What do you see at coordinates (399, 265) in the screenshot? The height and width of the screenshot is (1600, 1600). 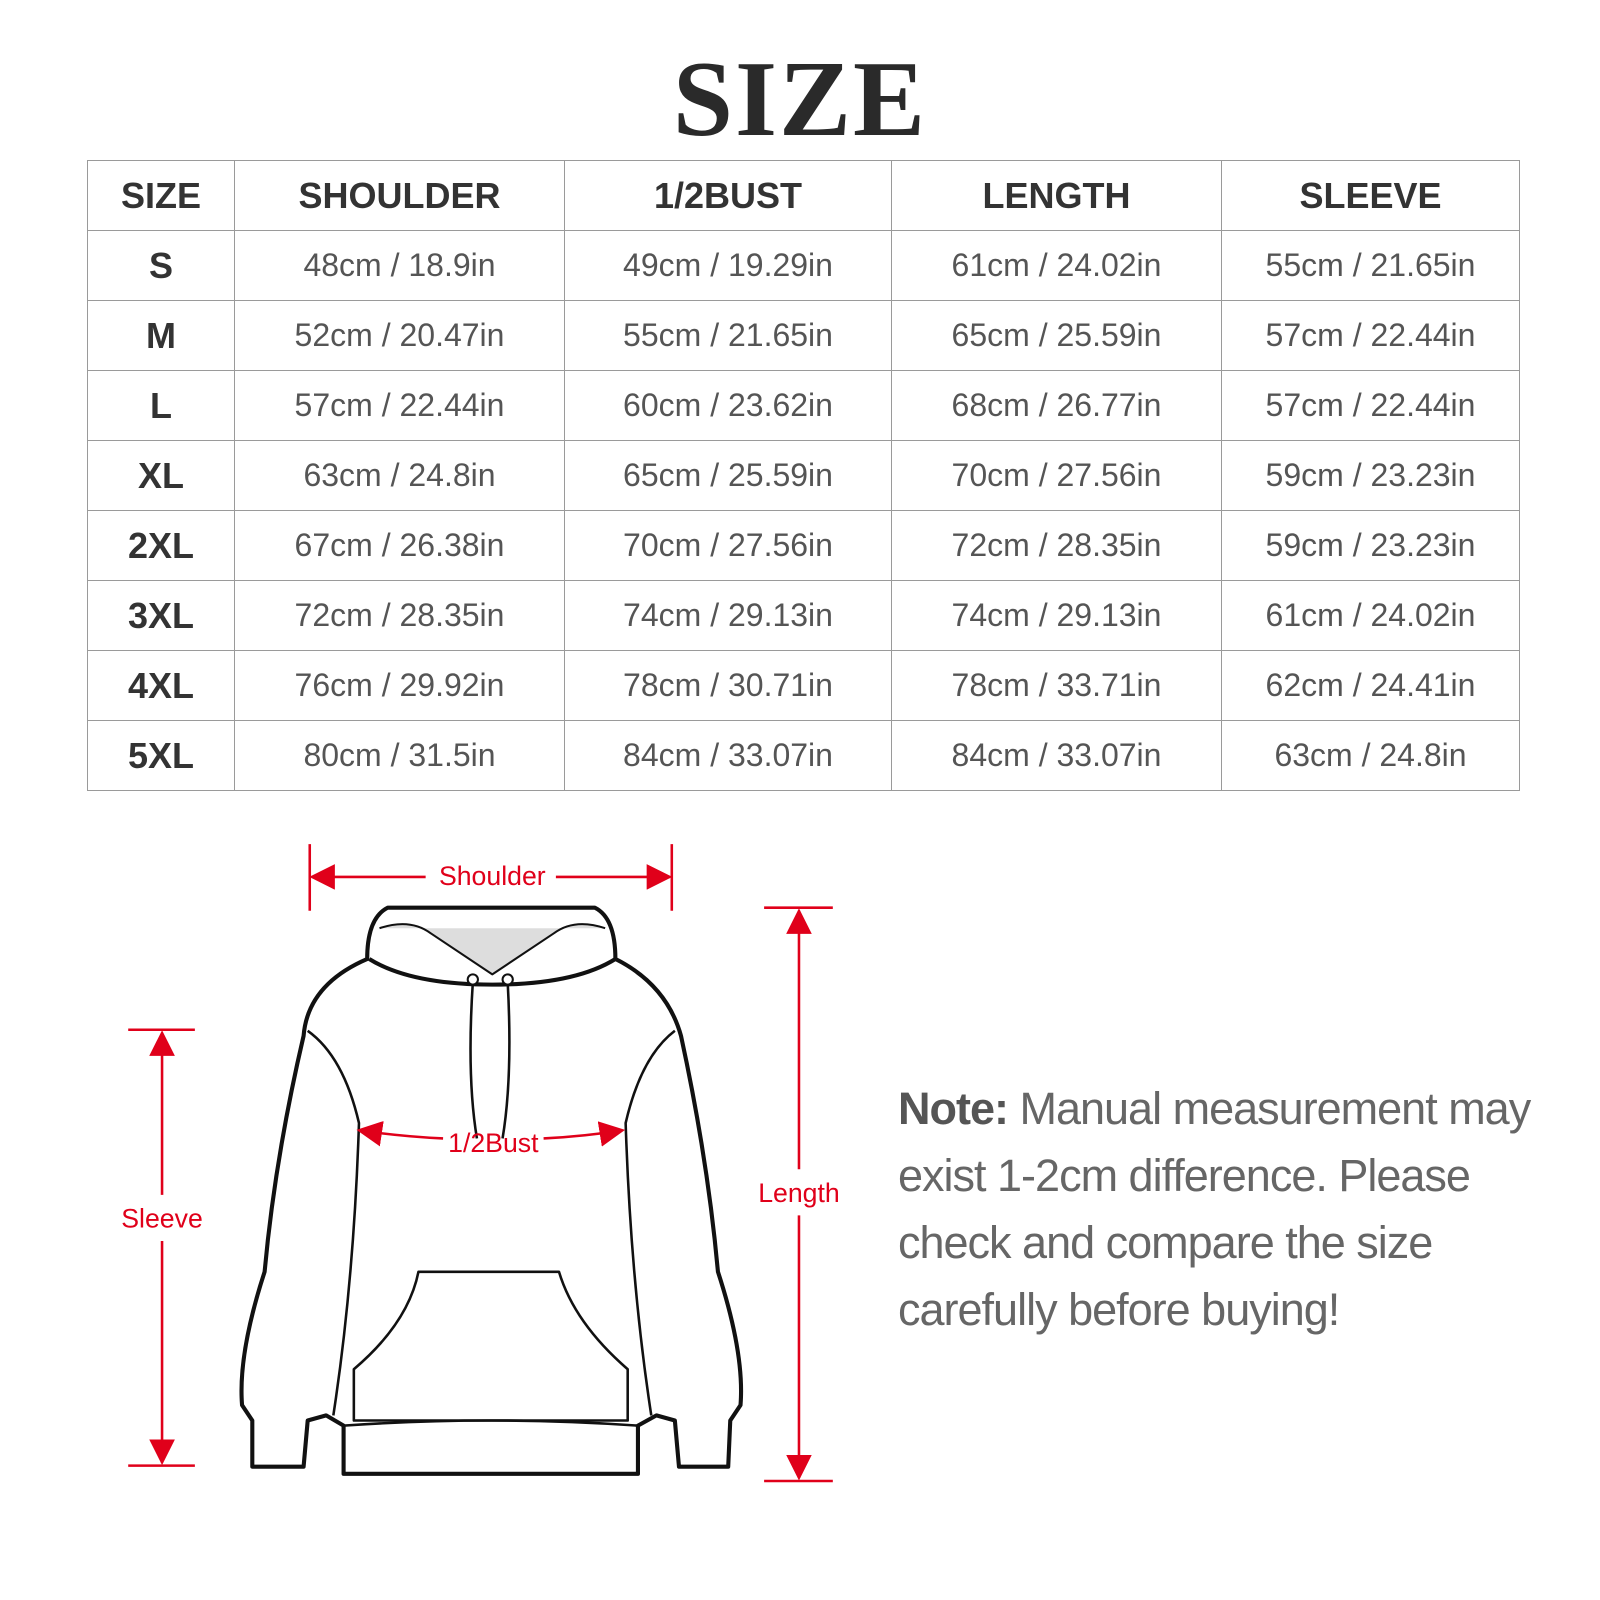 I see `measurement-cell: 48cm / 18.9in` at bounding box center [399, 265].